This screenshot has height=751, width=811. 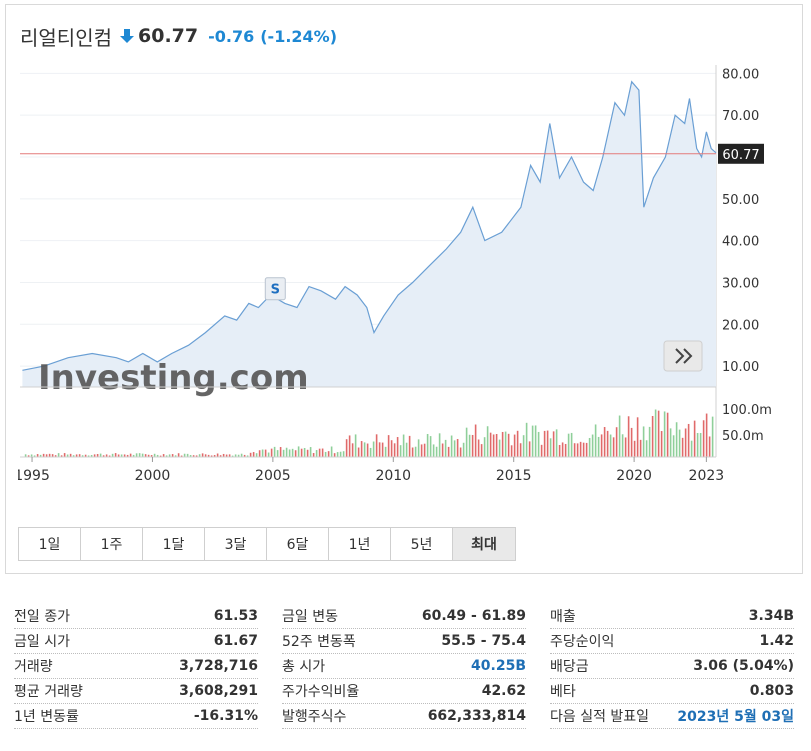 What do you see at coordinates (42, 617) in the screenshot?
I see `stat-label: 전일 종가` at bounding box center [42, 617].